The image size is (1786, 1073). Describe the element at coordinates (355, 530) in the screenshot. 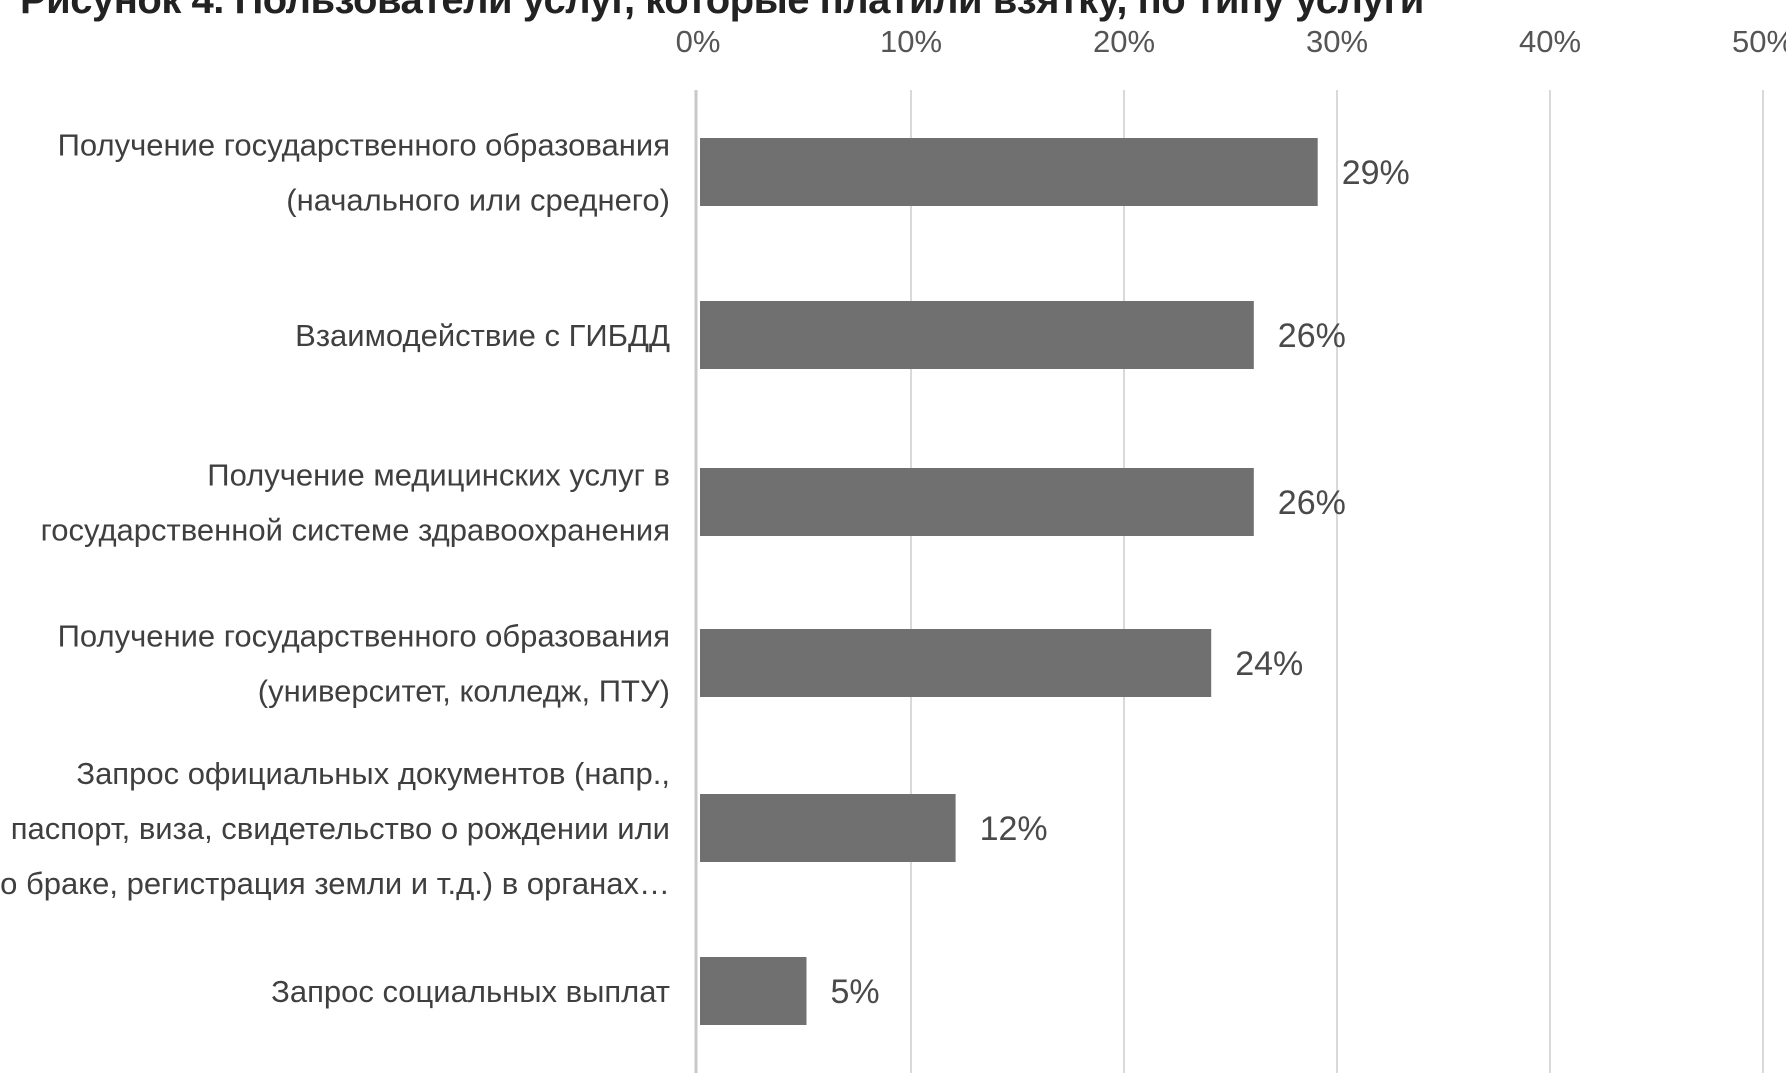

I see `category-label: государственной системе здравоохранения` at that location.